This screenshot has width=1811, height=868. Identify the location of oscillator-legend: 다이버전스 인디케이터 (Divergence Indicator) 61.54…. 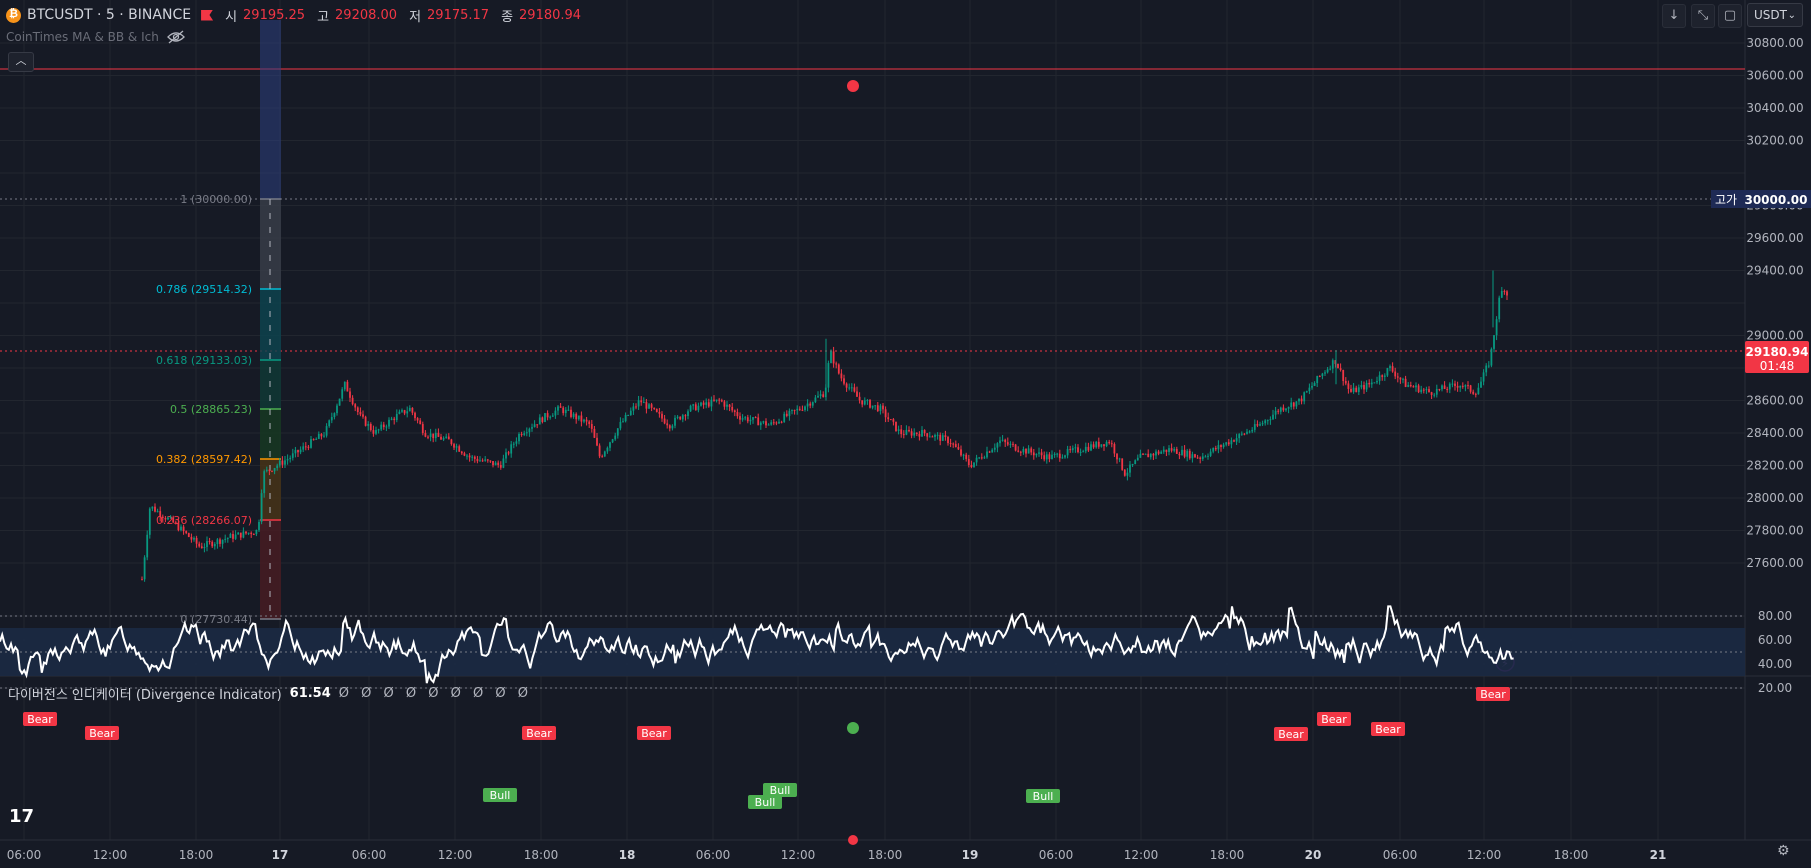
(270, 693).